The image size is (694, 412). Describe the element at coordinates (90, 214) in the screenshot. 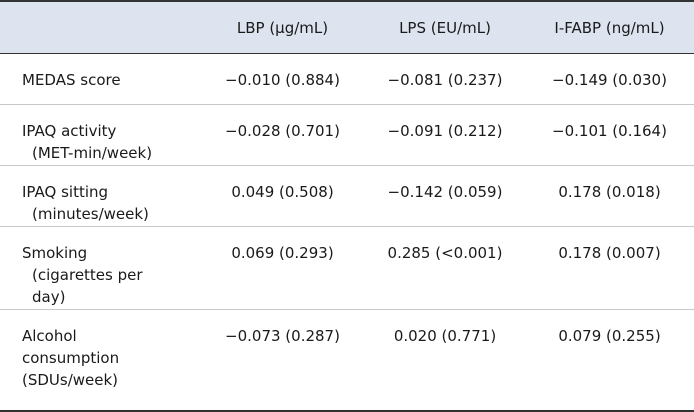

I see `row-label-line: (minutes/week)` at that location.